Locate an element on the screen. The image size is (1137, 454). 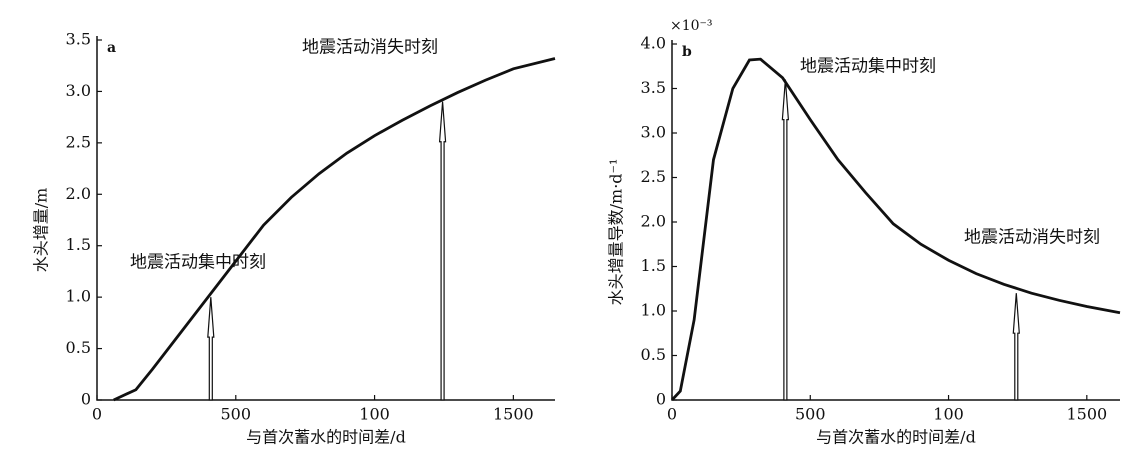
y-axis-label: 水头增量/m is located at coordinates (41, 230).